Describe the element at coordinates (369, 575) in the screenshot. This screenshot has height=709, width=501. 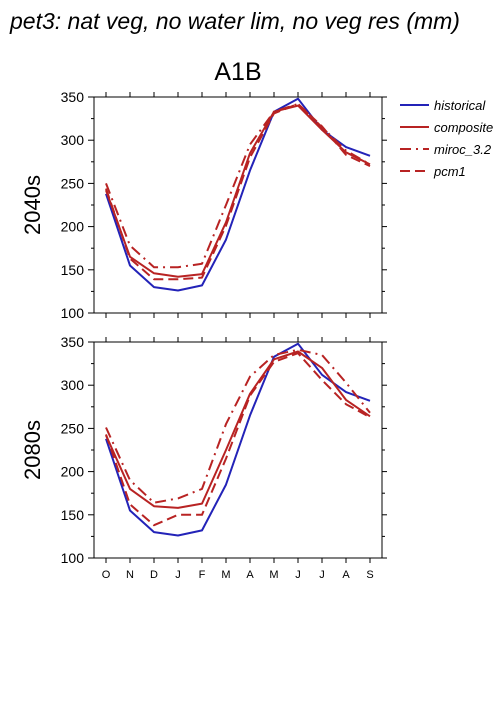
I see `x-tick-label: S` at that location.